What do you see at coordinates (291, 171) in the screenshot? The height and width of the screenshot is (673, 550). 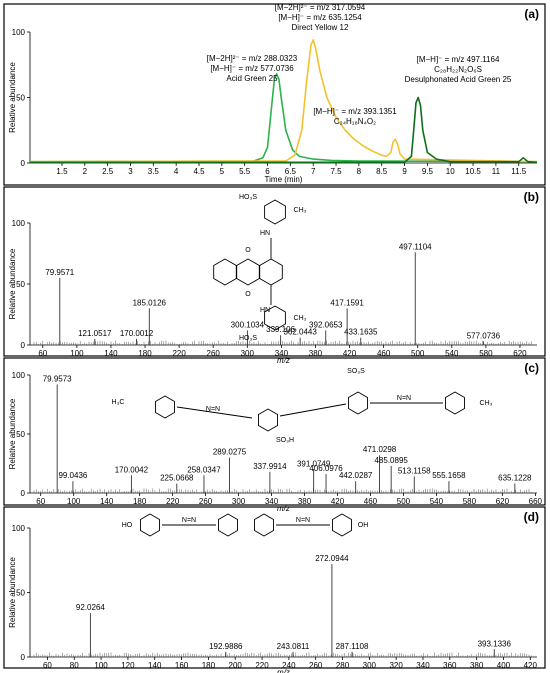 I see `x-tick-label: 6.5` at bounding box center [291, 171].